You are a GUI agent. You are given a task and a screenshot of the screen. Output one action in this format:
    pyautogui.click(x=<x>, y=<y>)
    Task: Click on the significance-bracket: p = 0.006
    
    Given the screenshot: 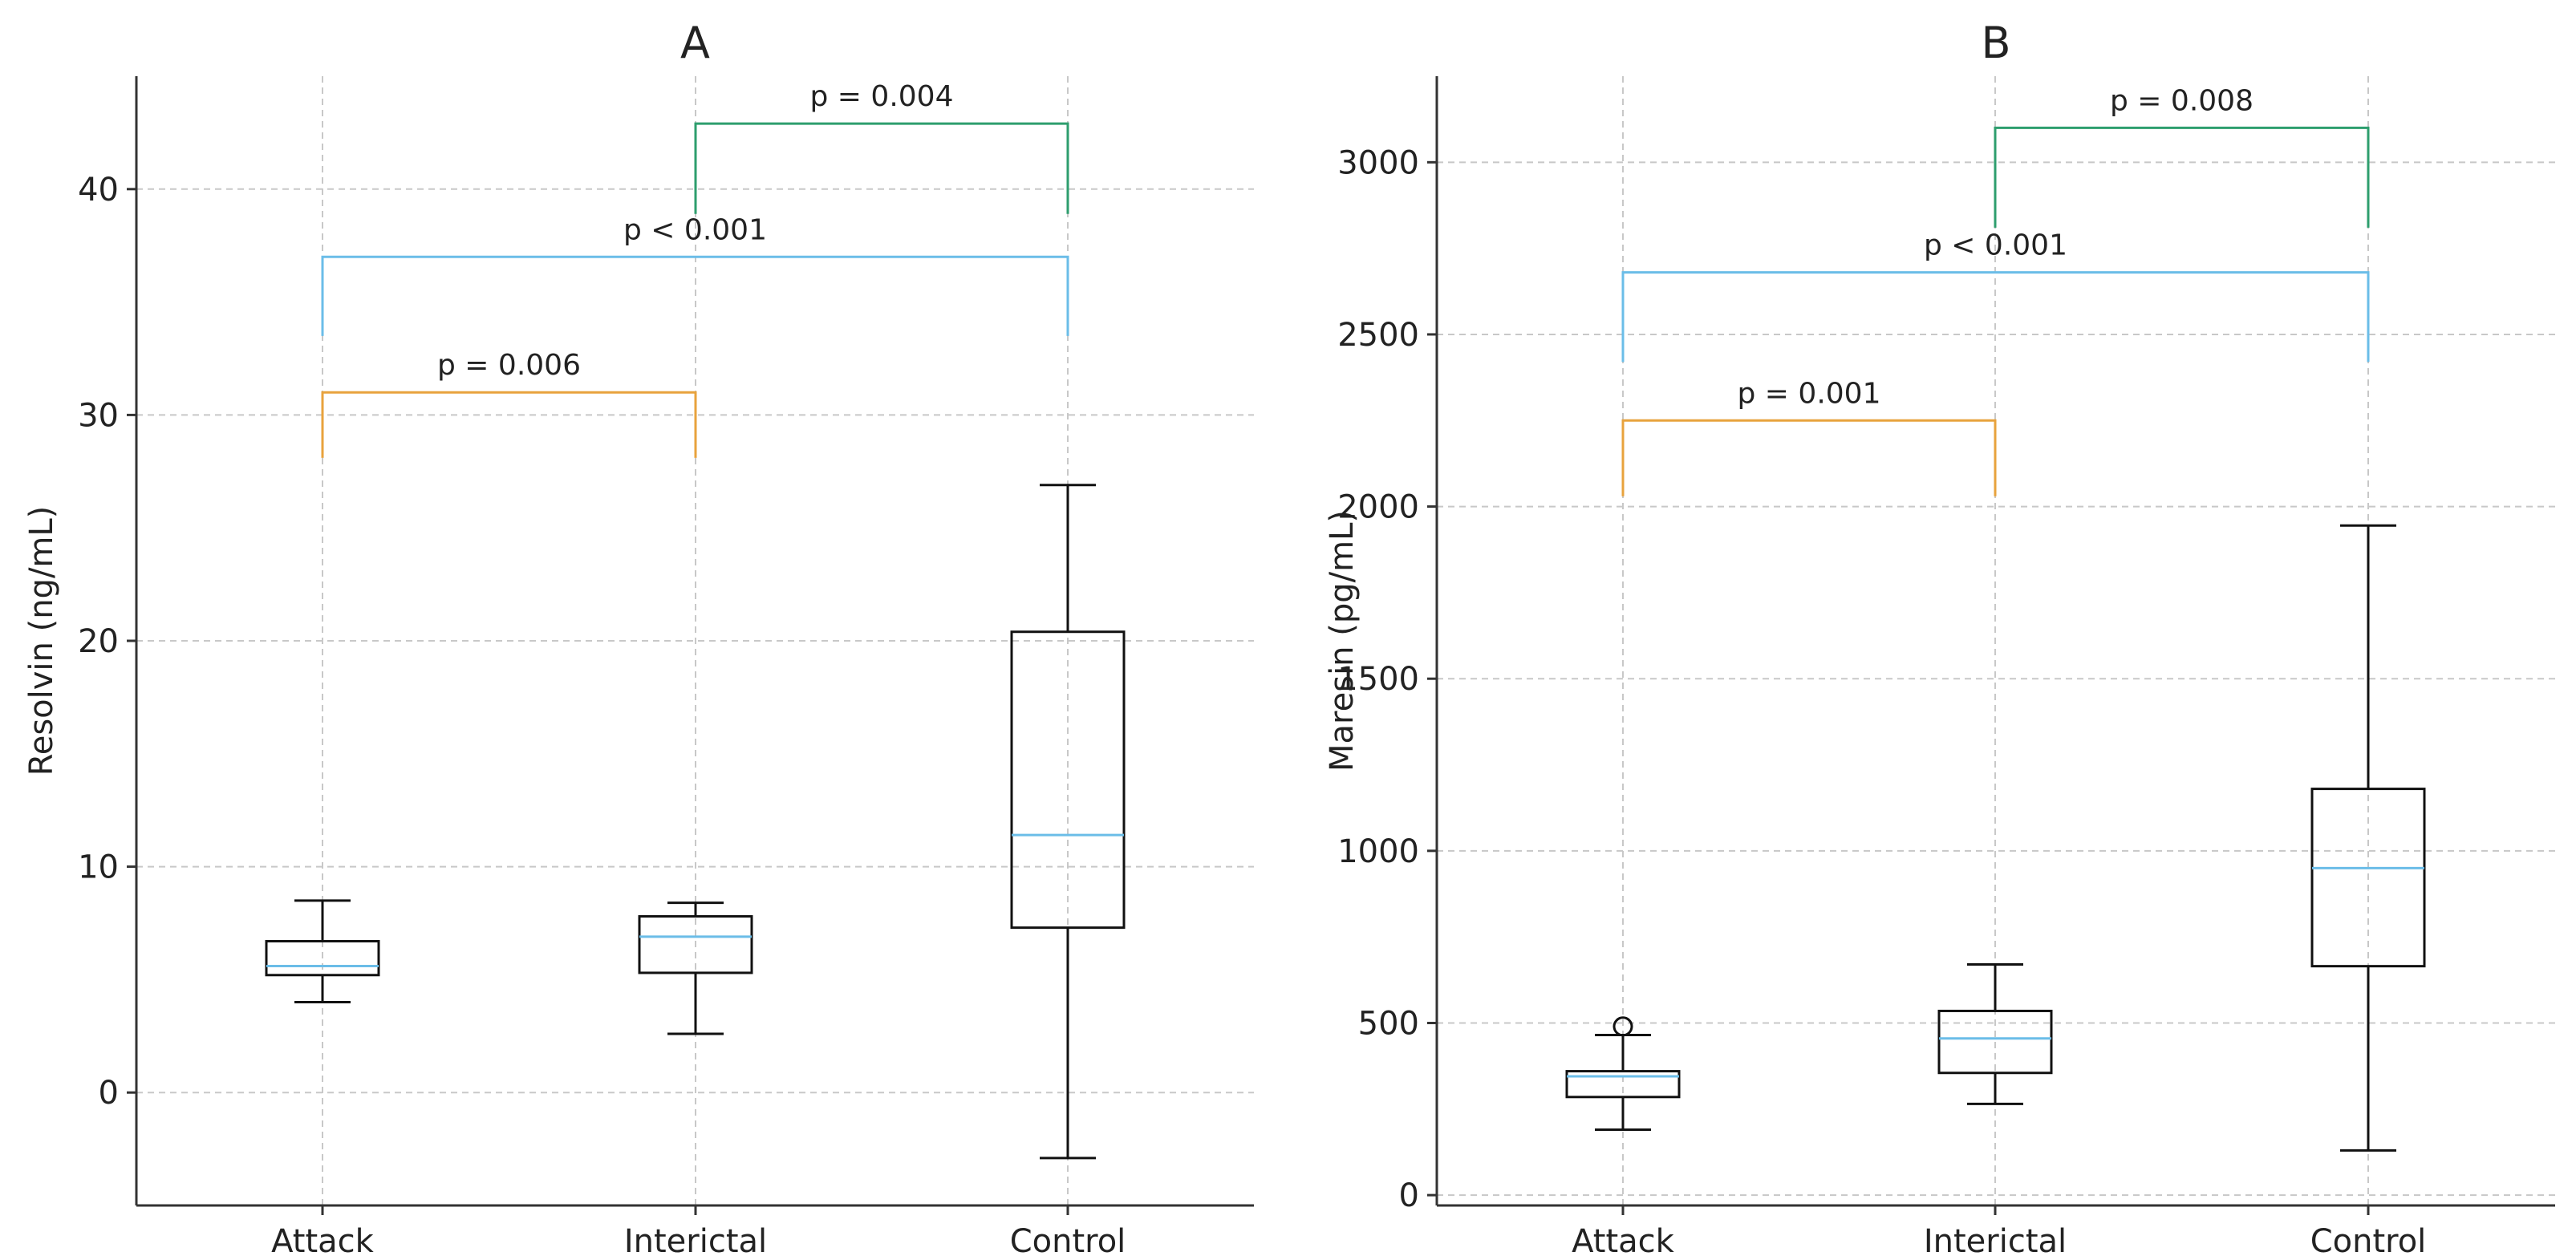 What is the action you would take?
    pyautogui.click(x=509, y=403)
    